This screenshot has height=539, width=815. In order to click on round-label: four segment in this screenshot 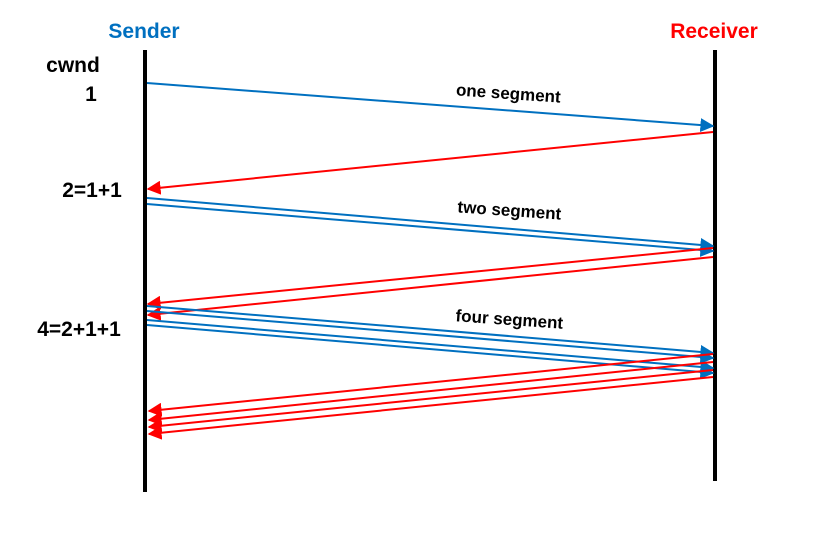, I will do `click(509, 319)`.